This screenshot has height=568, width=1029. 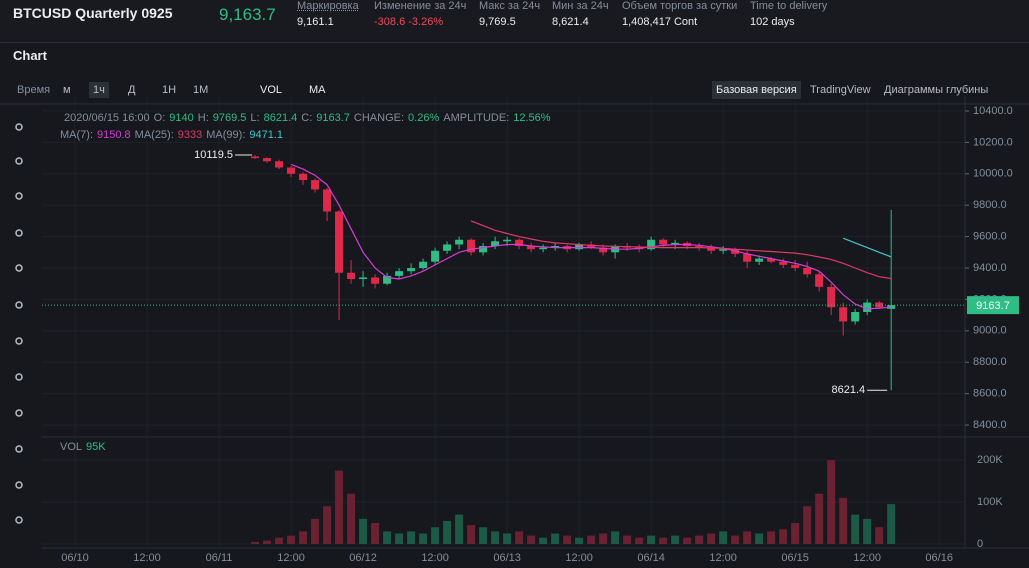 What do you see at coordinates (67, 90) in the screenshot?
I see `interval: м` at bounding box center [67, 90].